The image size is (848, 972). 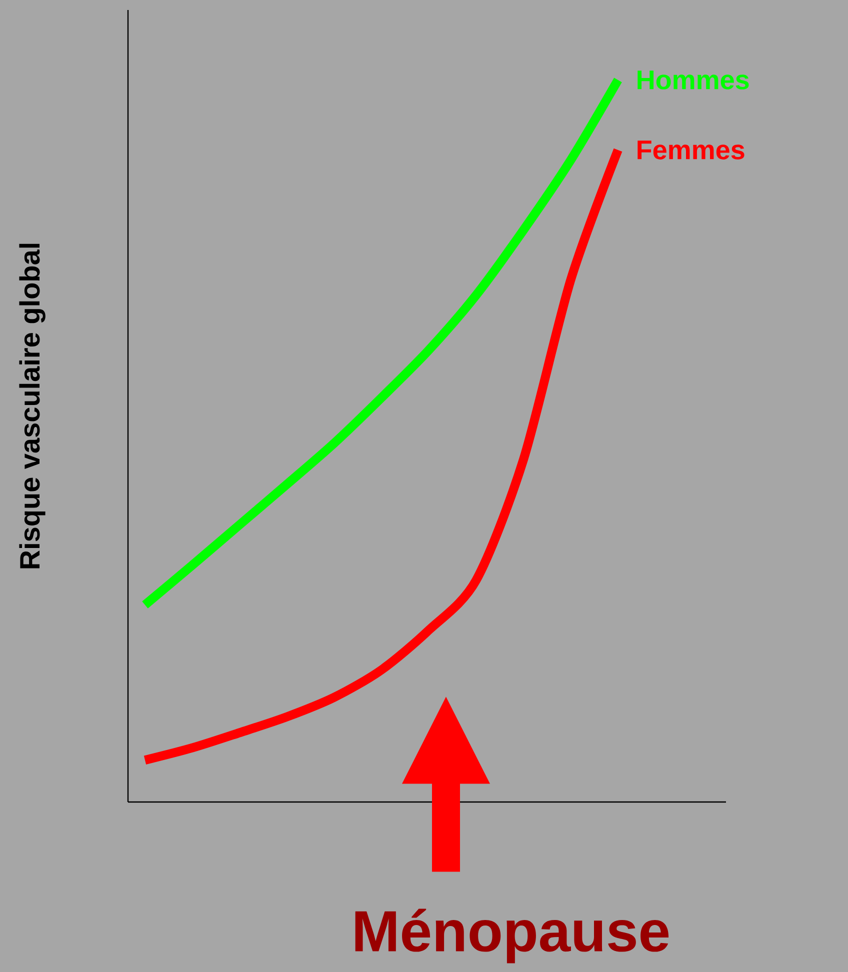 I want to click on text: Ménopause, so click(x=512, y=936).